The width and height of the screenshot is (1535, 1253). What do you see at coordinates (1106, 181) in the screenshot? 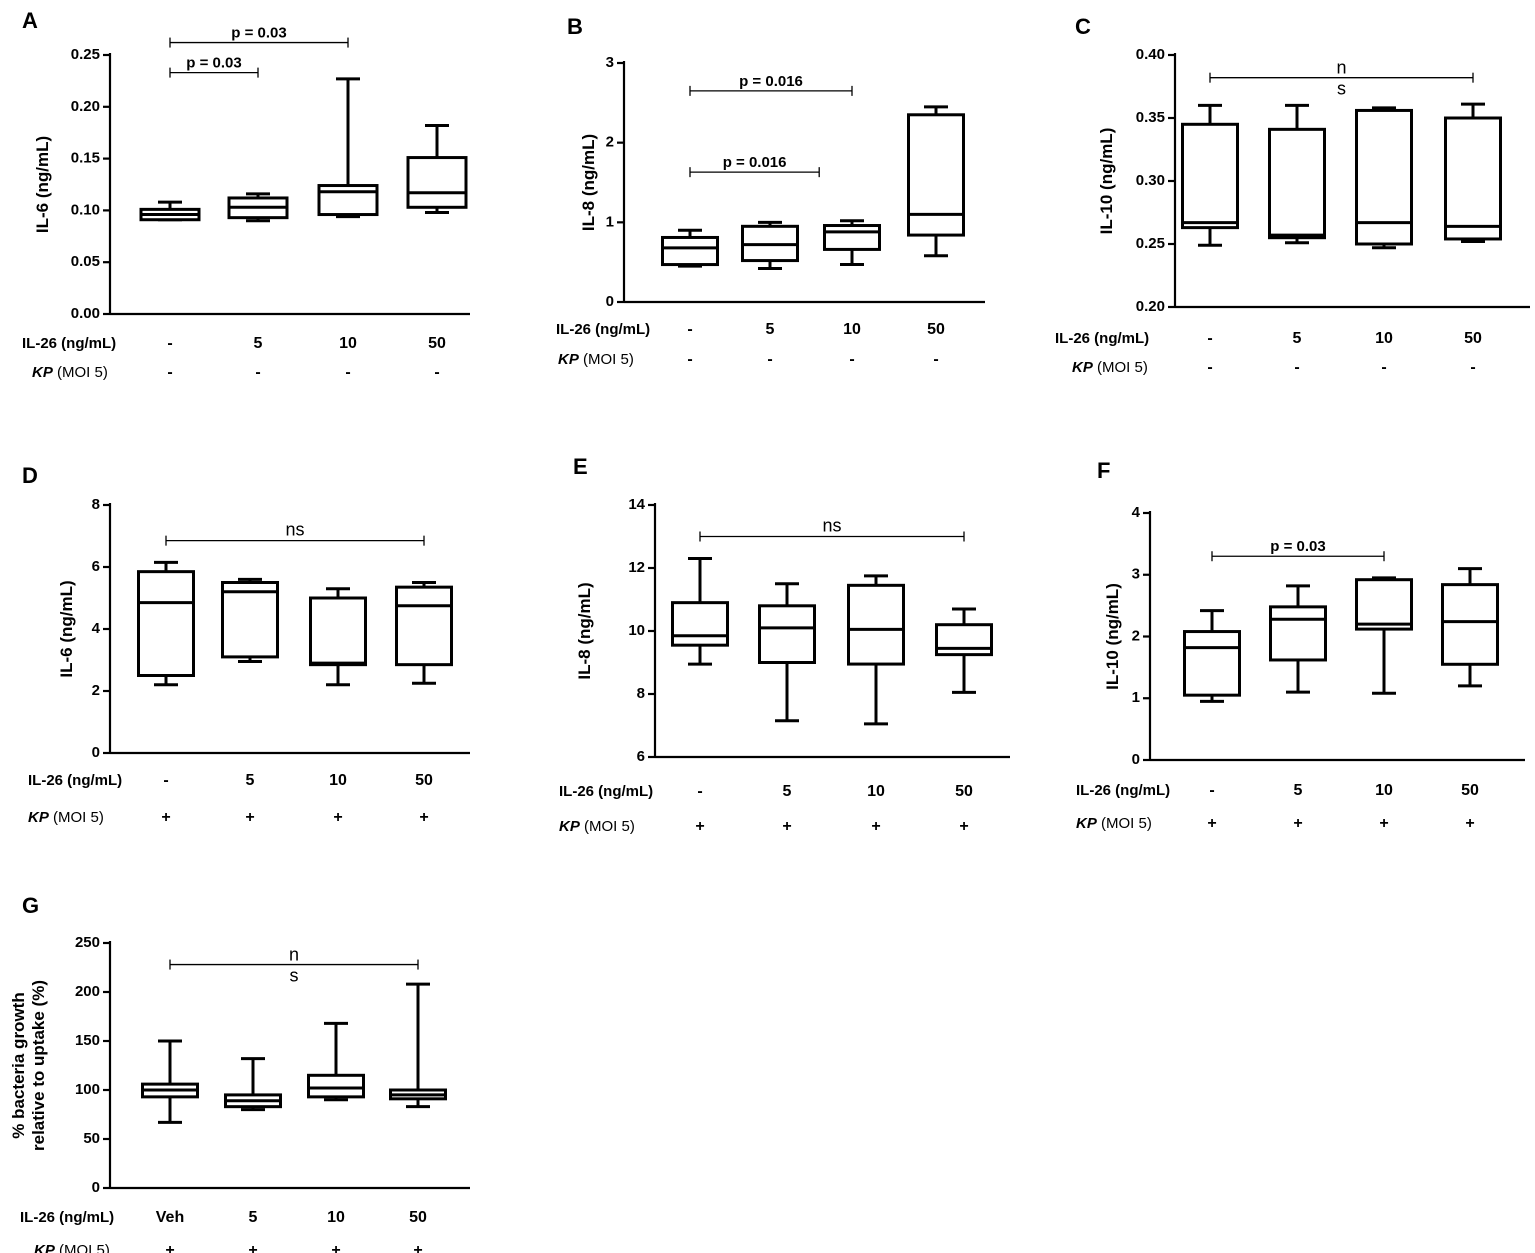
I see `y-axis-label: IL-10 (ng/mL)` at bounding box center [1106, 181].